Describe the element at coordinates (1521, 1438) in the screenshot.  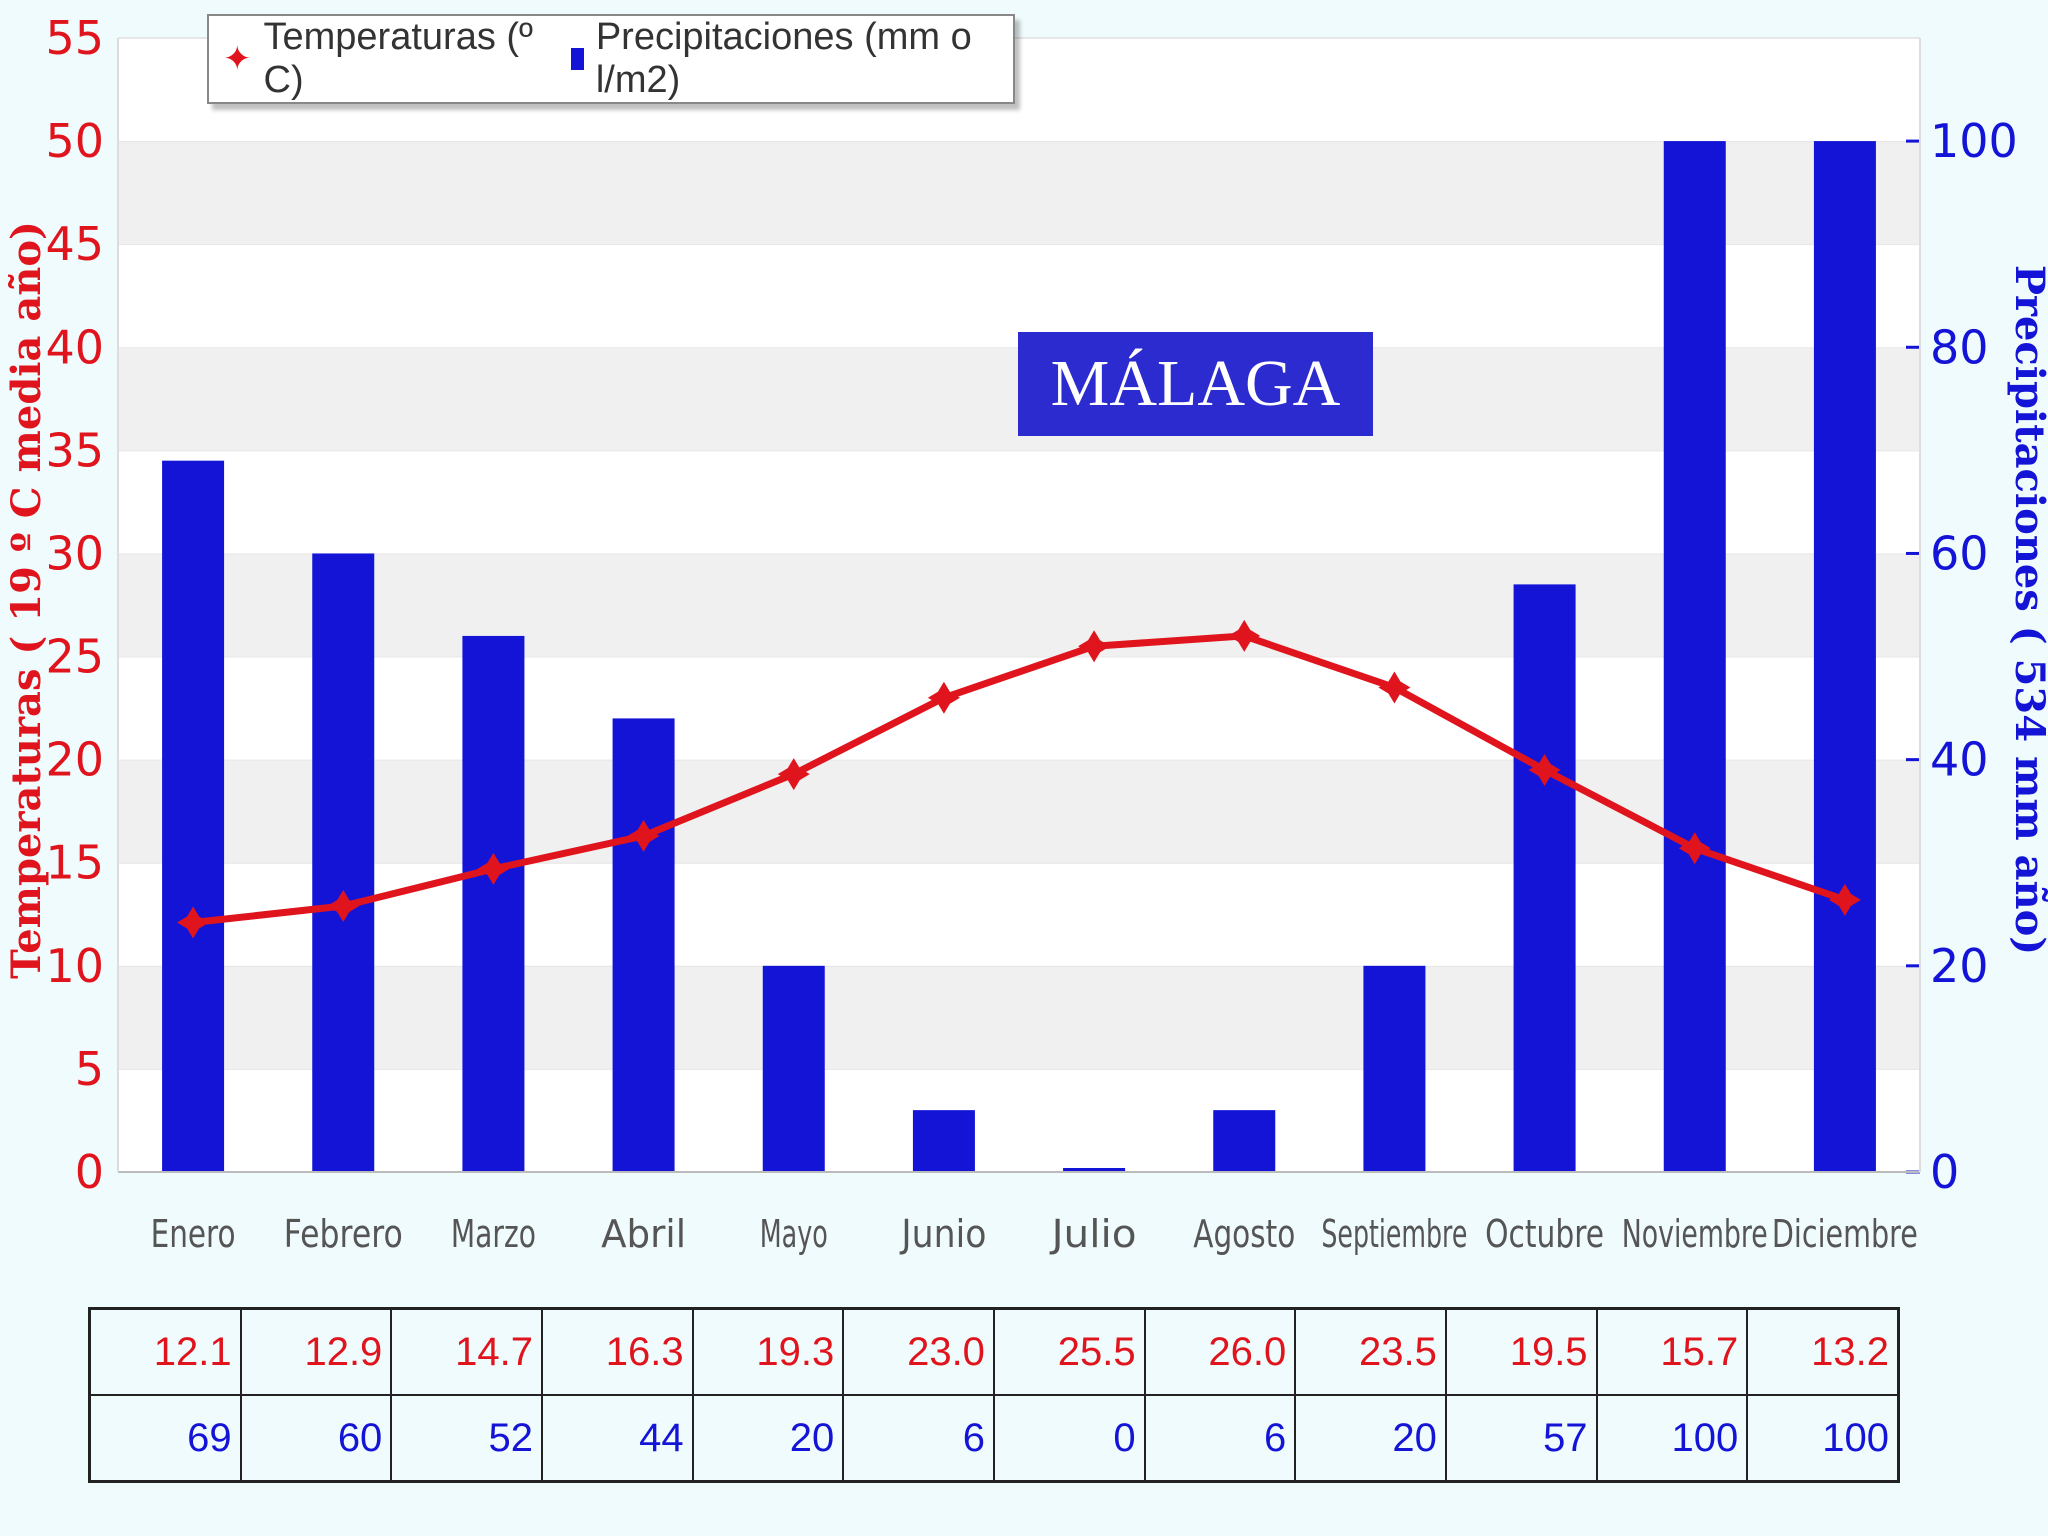
I see `table-cell-precip: 57` at that location.